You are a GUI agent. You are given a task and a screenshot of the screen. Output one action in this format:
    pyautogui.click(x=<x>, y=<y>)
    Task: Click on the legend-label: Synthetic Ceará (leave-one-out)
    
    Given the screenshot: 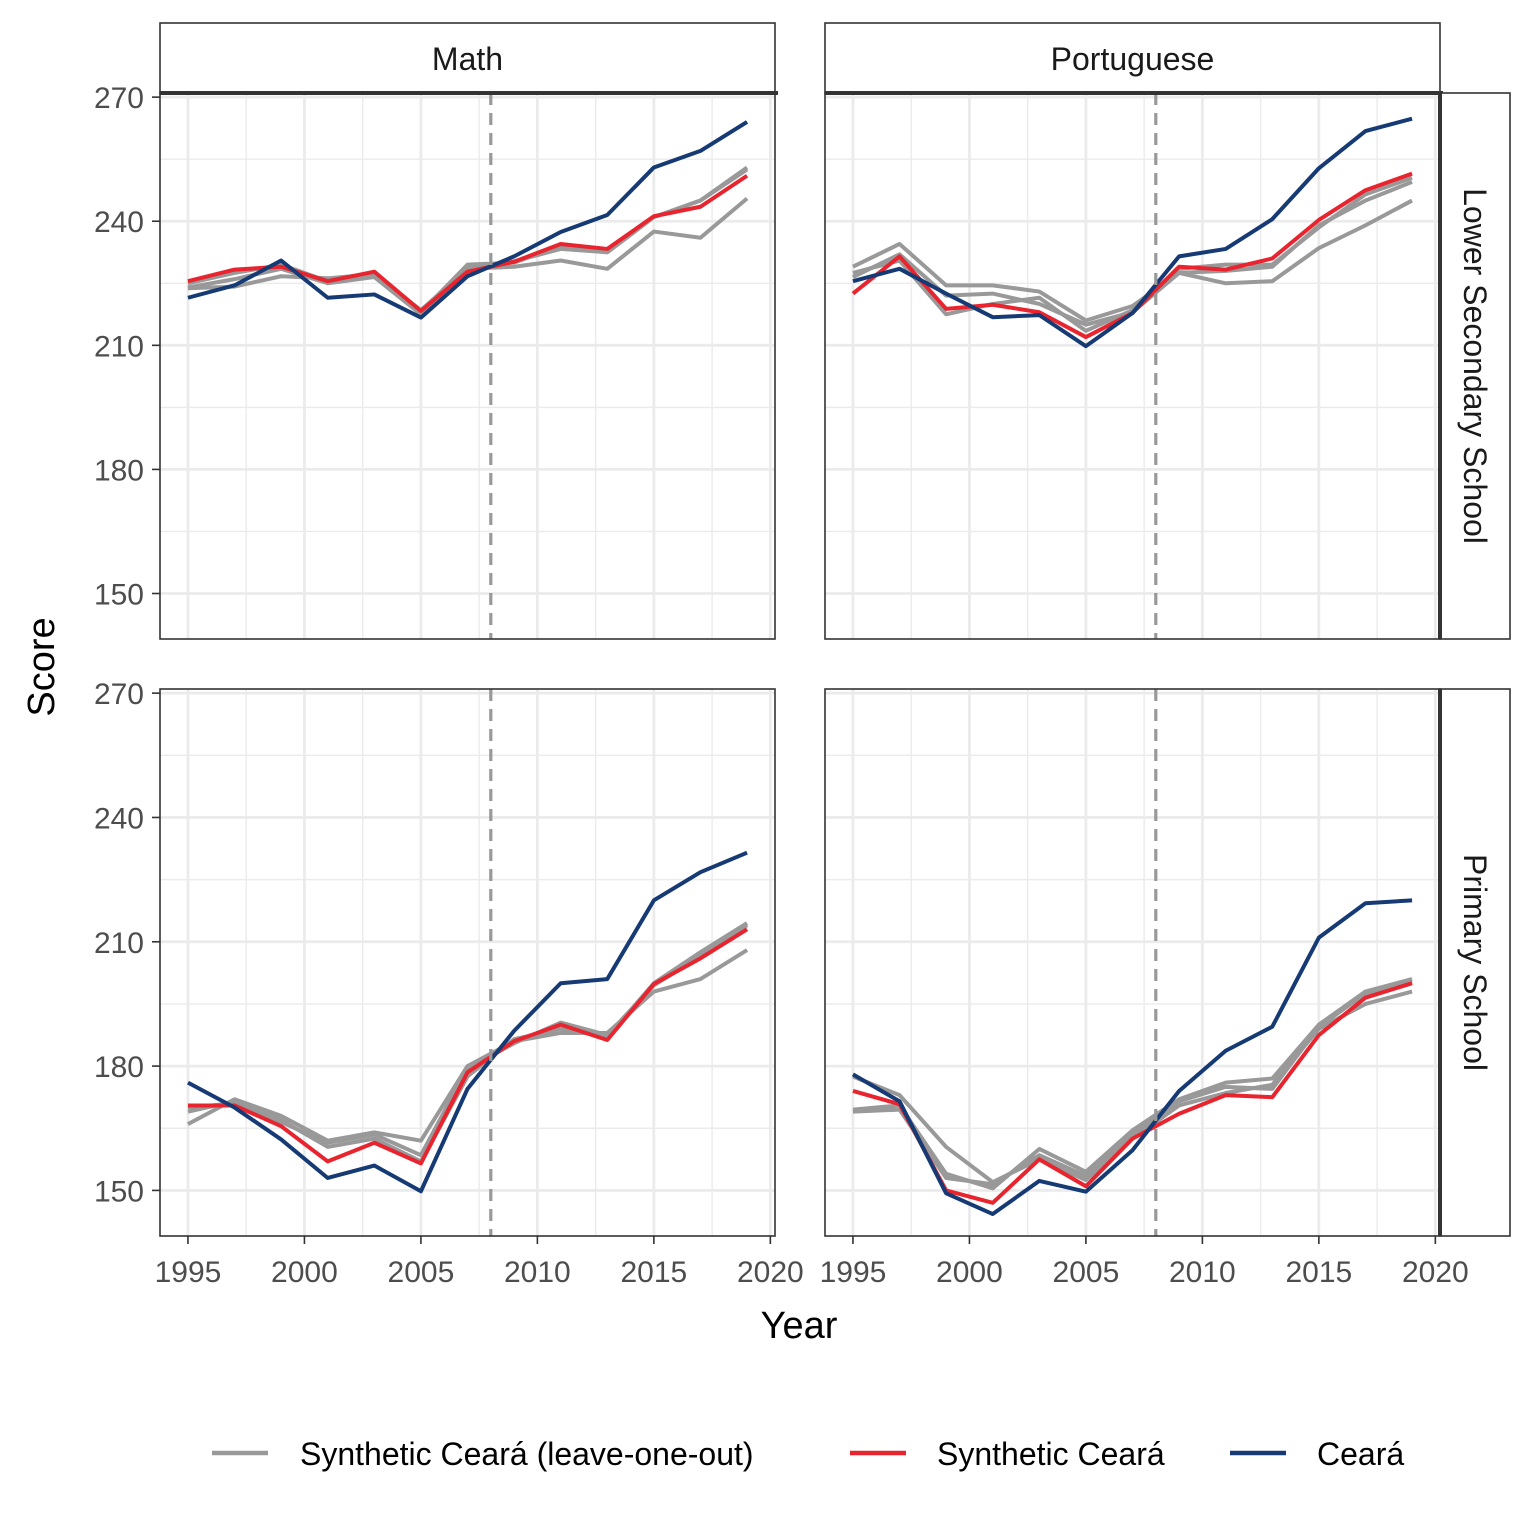 What is the action you would take?
    pyautogui.click(x=527, y=1454)
    